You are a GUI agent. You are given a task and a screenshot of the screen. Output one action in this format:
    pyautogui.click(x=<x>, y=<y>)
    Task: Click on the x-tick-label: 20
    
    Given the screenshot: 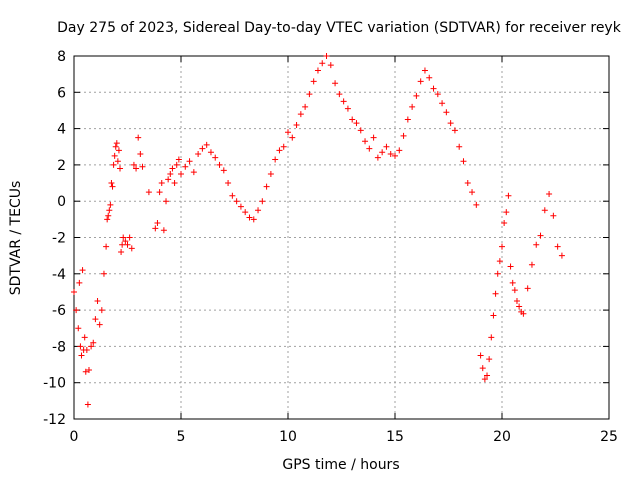 What is the action you would take?
    pyautogui.click(x=502, y=437)
    